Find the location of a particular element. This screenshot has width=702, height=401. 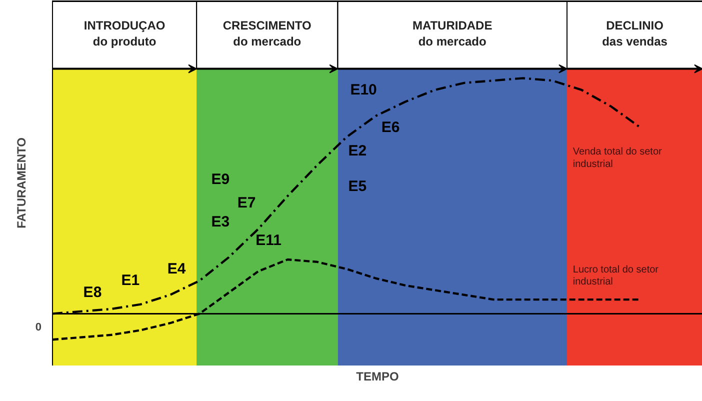

annotation: E10 is located at coordinates (363, 89).